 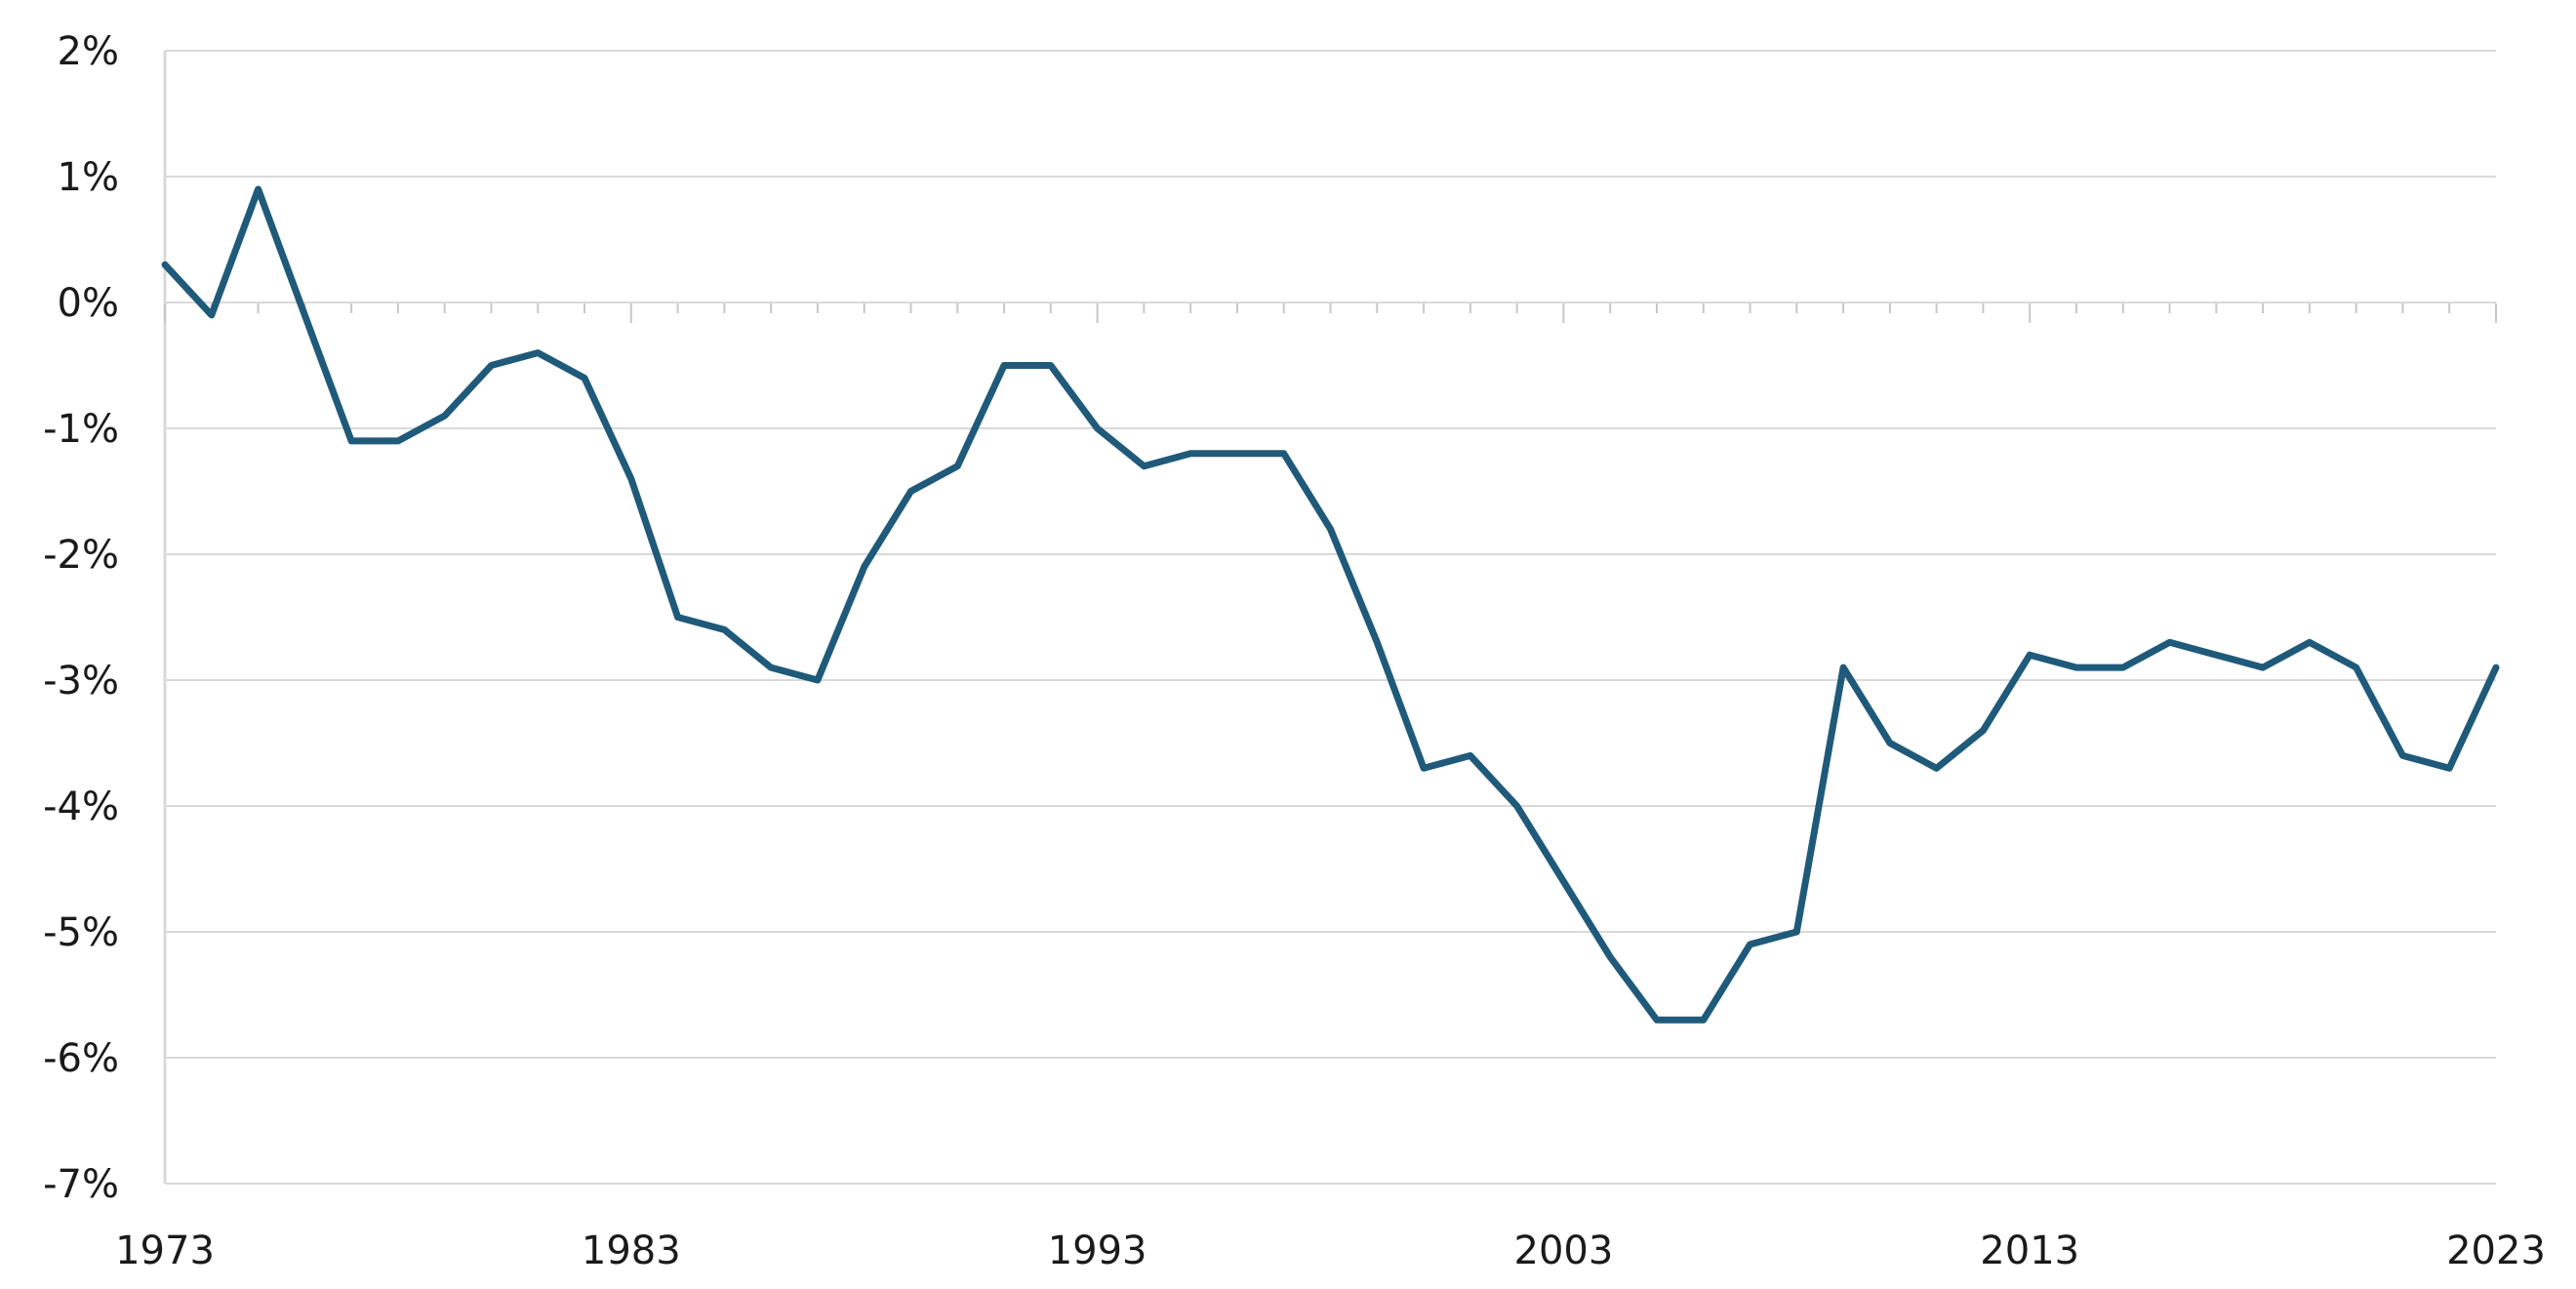 I want to click on y-tick-label: 1%, so click(x=88, y=177).